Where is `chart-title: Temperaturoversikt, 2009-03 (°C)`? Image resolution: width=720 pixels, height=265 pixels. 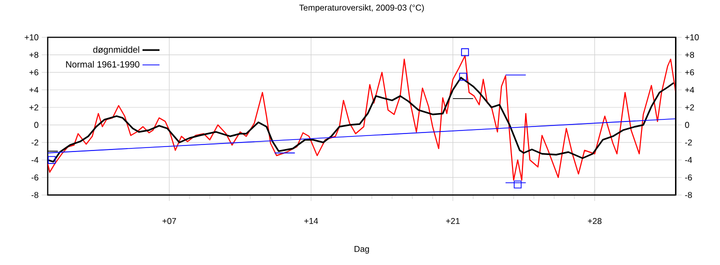 chart-title: Temperaturoversikt, 2009-03 (°C) is located at coordinates (361, 8).